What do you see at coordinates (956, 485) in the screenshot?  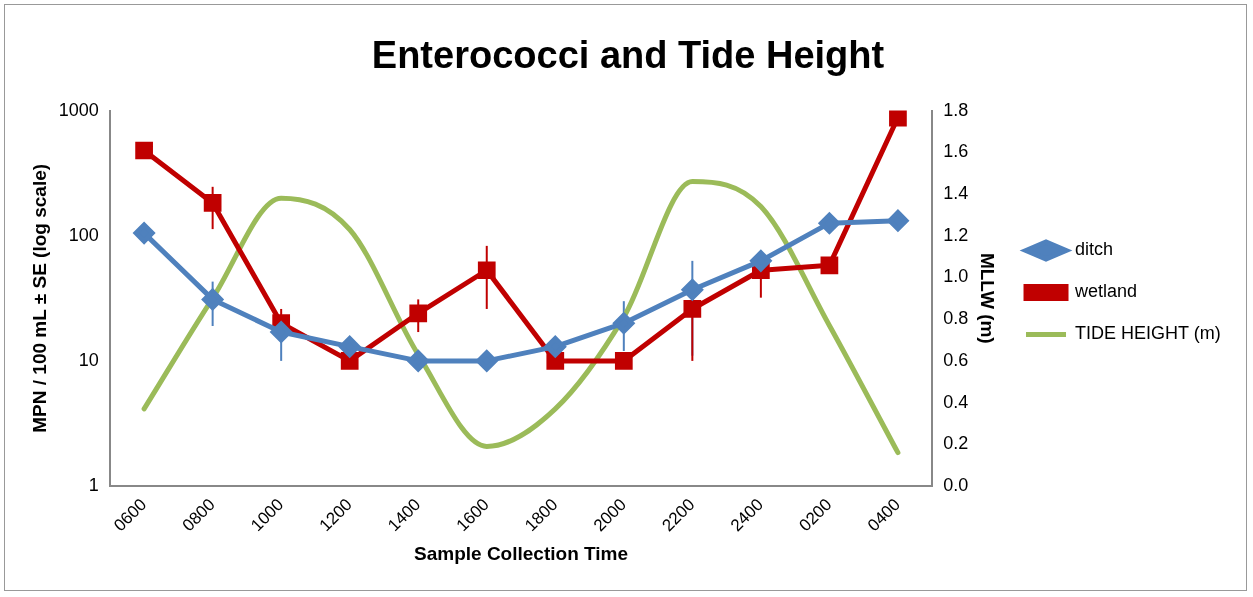 I see `y2-tick-label: 0.0` at bounding box center [956, 485].